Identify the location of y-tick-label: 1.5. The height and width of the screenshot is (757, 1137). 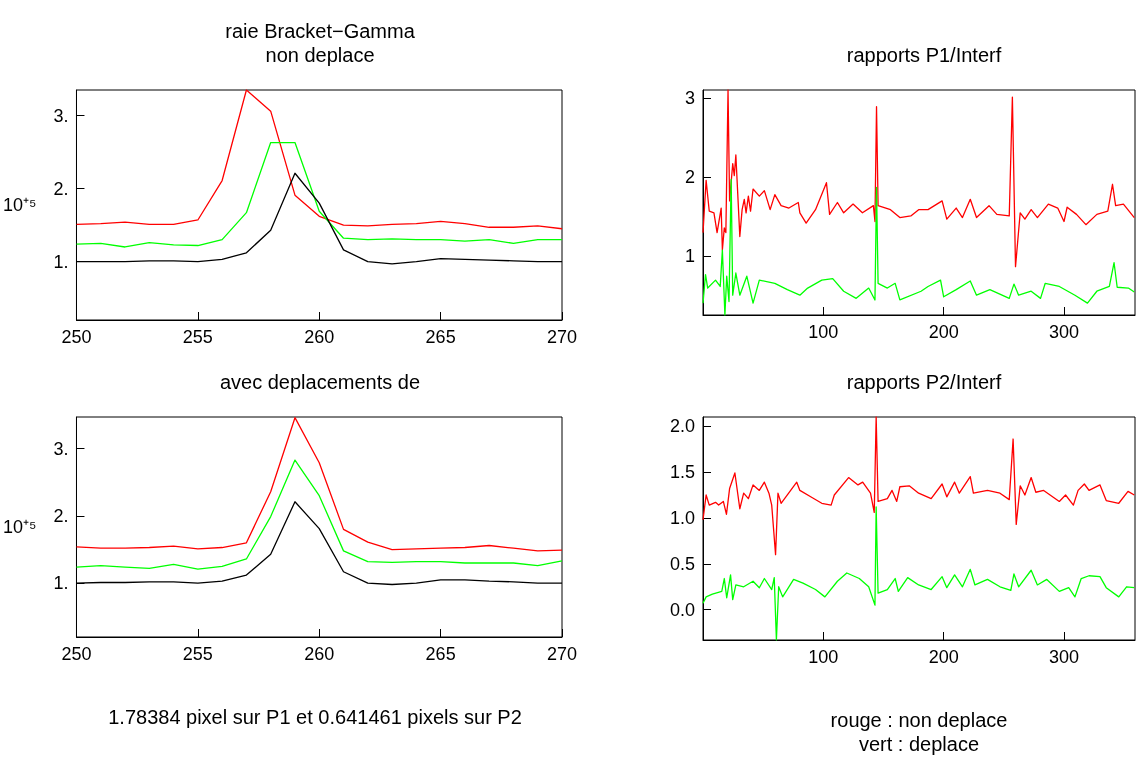
(682, 472).